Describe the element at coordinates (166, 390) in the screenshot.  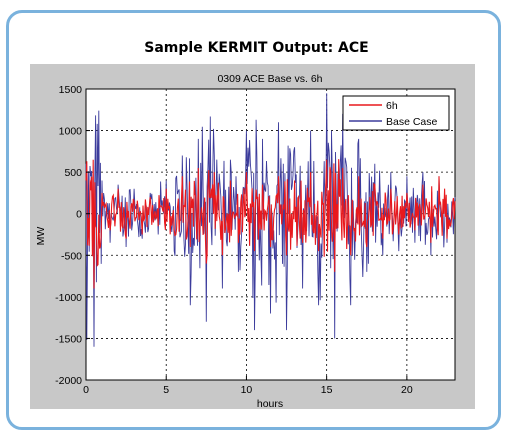
I see `x-tick-label: 5` at that location.